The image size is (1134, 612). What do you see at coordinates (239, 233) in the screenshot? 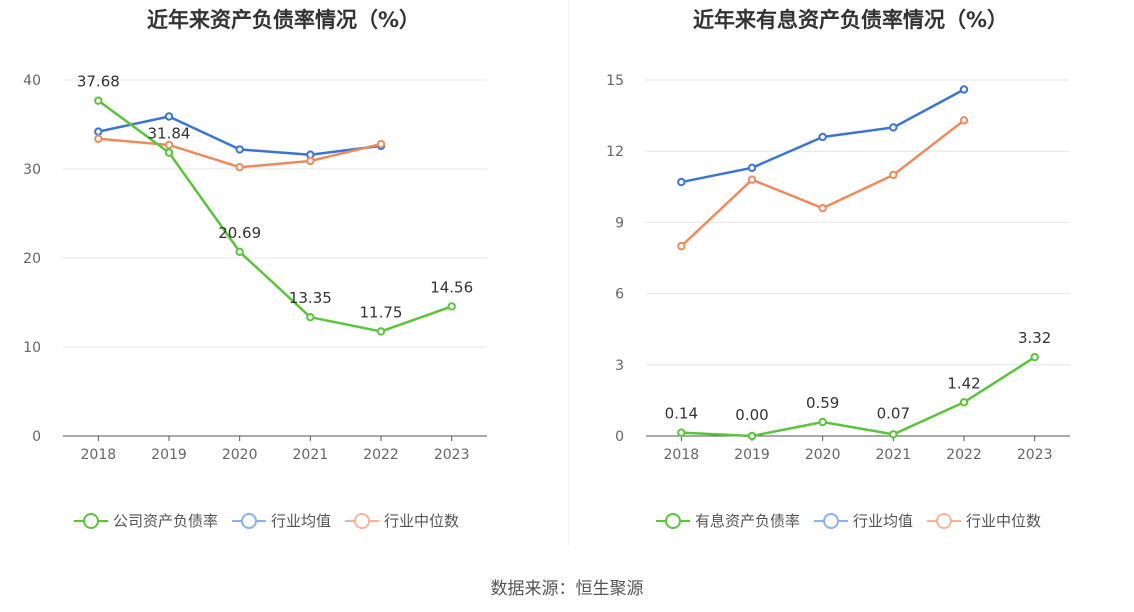
I see `data-label: 20.69` at bounding box center [239, 233].